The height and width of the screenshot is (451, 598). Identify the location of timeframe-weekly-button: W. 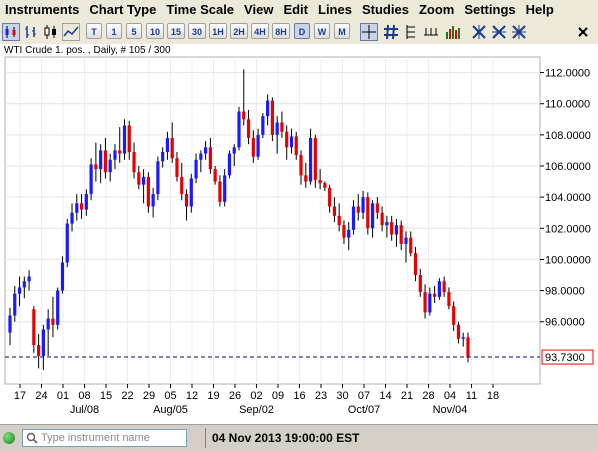
(322, 31).